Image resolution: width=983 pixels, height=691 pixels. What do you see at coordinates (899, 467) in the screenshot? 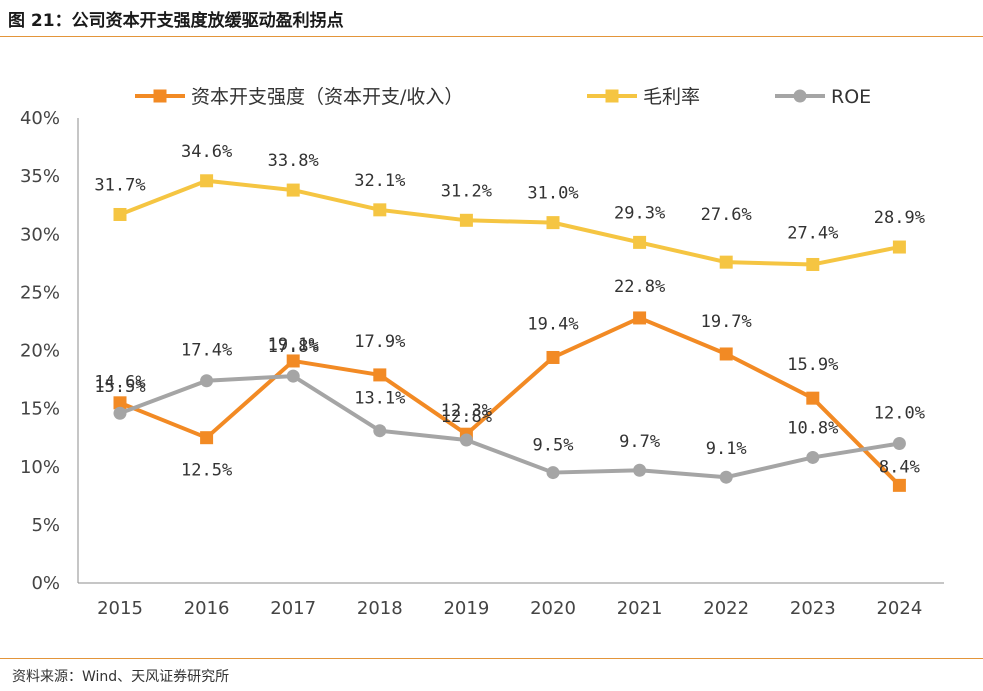
I see `capex-intensity-data-label: 8.4%` at bounding box center [899, 467].